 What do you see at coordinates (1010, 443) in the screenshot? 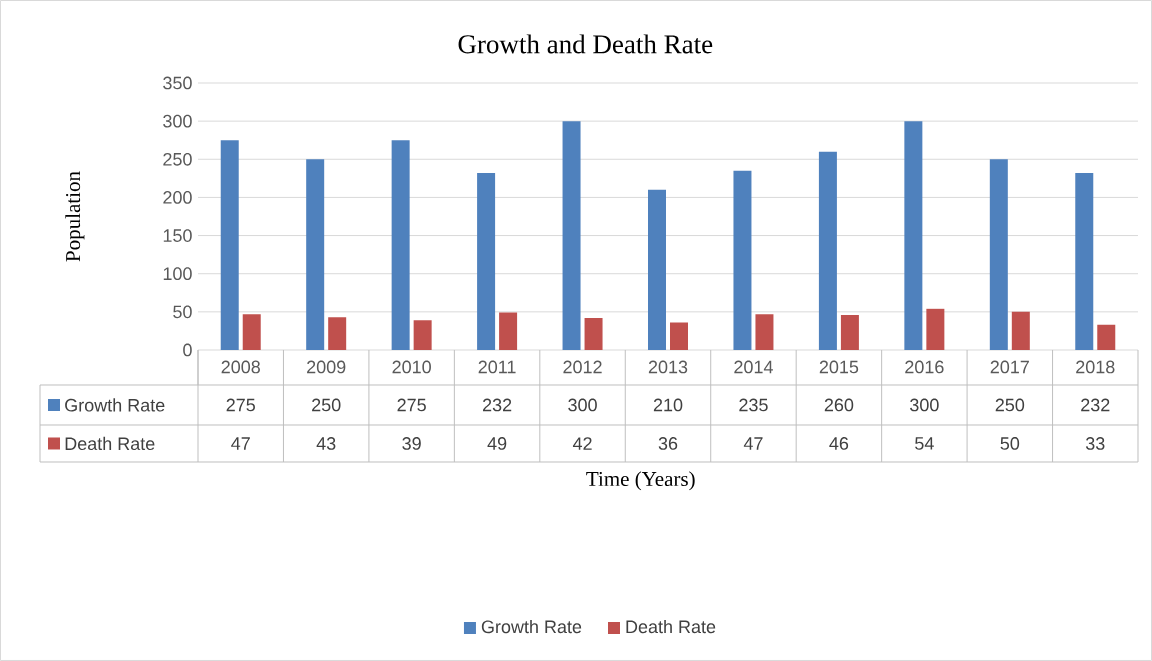
I see `data-label: 50` at bounding box center [1010, 443].